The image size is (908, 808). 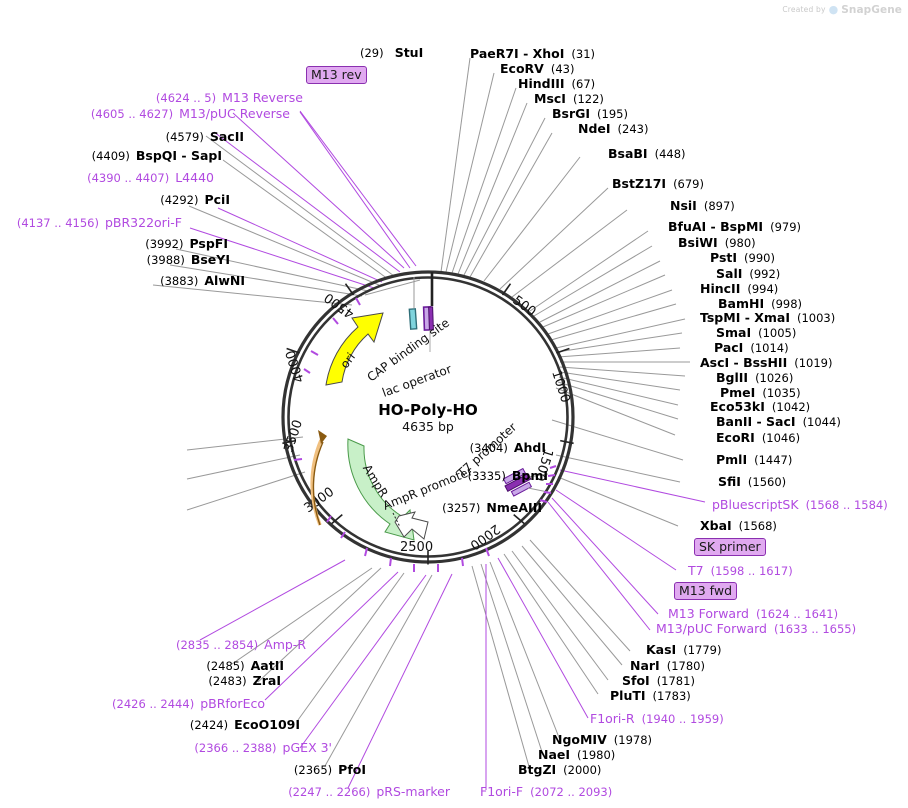 What do you see at coordinates (760, 392) in the screenshot?
I see `site-label-pmei: PmeI (1035)` at bounding box center [760, 392].